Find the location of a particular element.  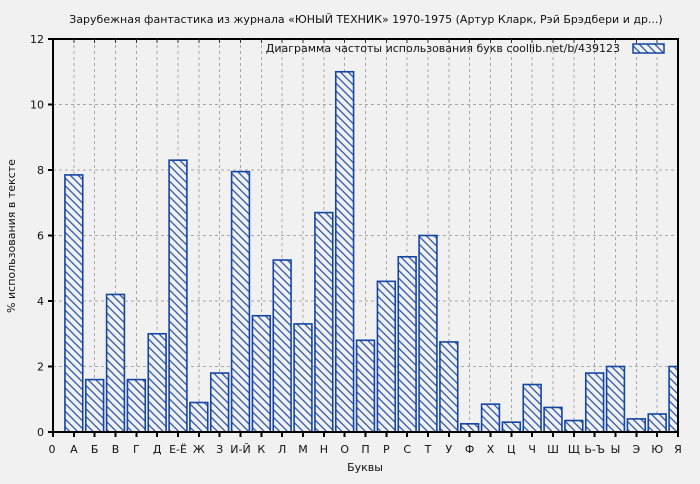

x-tick-label: Ш is located at coordinates (553, 449).